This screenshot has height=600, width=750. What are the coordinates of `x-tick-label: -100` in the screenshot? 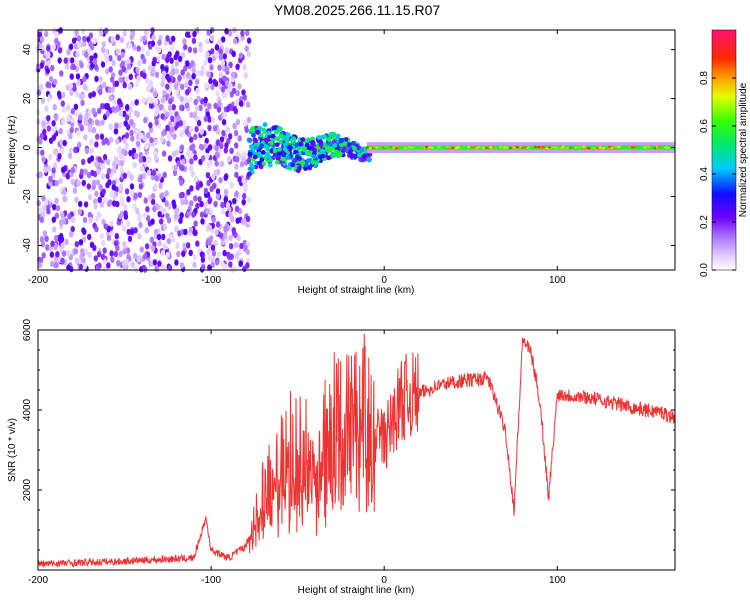 It's located at (211, 280).